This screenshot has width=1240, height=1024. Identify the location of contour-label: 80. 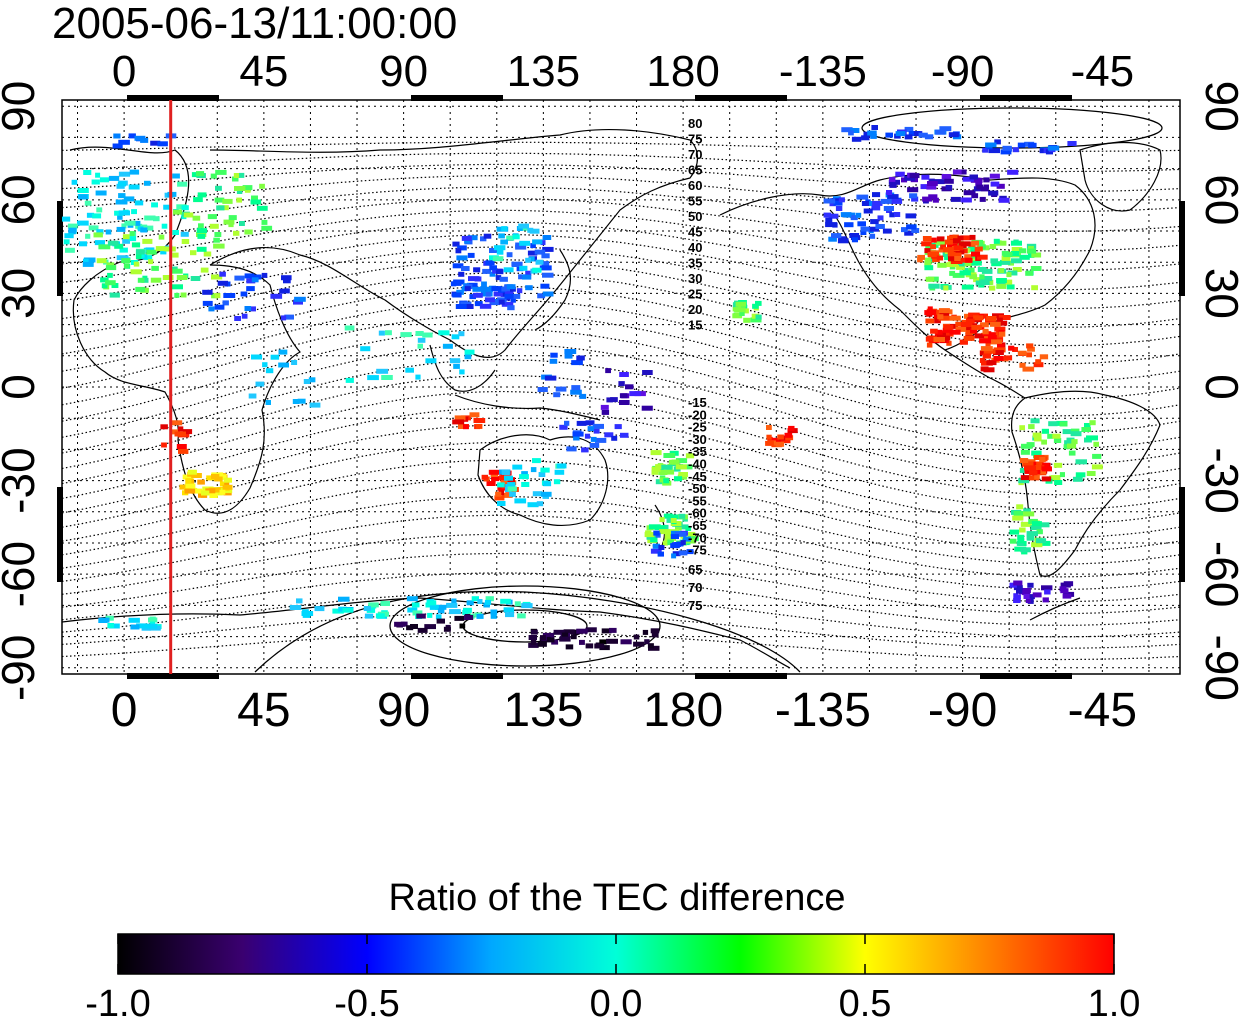
(695, 123).